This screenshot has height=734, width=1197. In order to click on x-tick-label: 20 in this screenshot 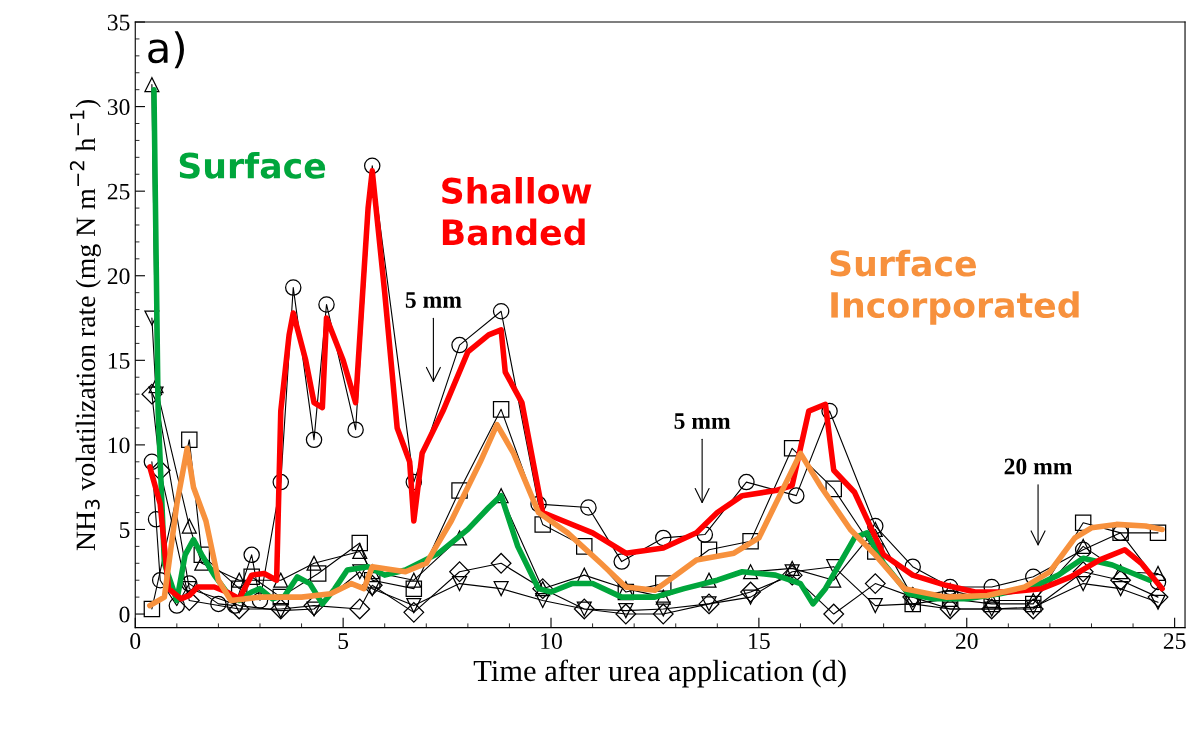, I will do `click(966, 641)`.